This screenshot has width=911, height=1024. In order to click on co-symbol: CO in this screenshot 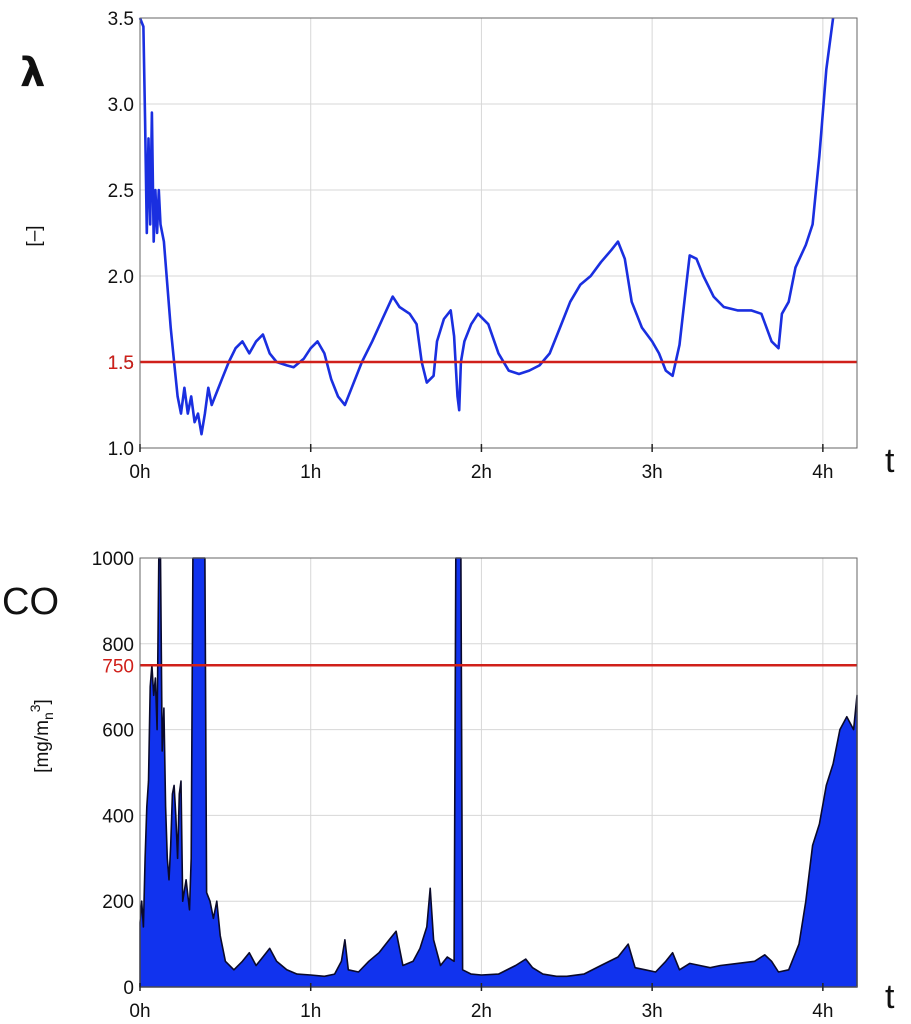, I will do `click(30, 602)`.